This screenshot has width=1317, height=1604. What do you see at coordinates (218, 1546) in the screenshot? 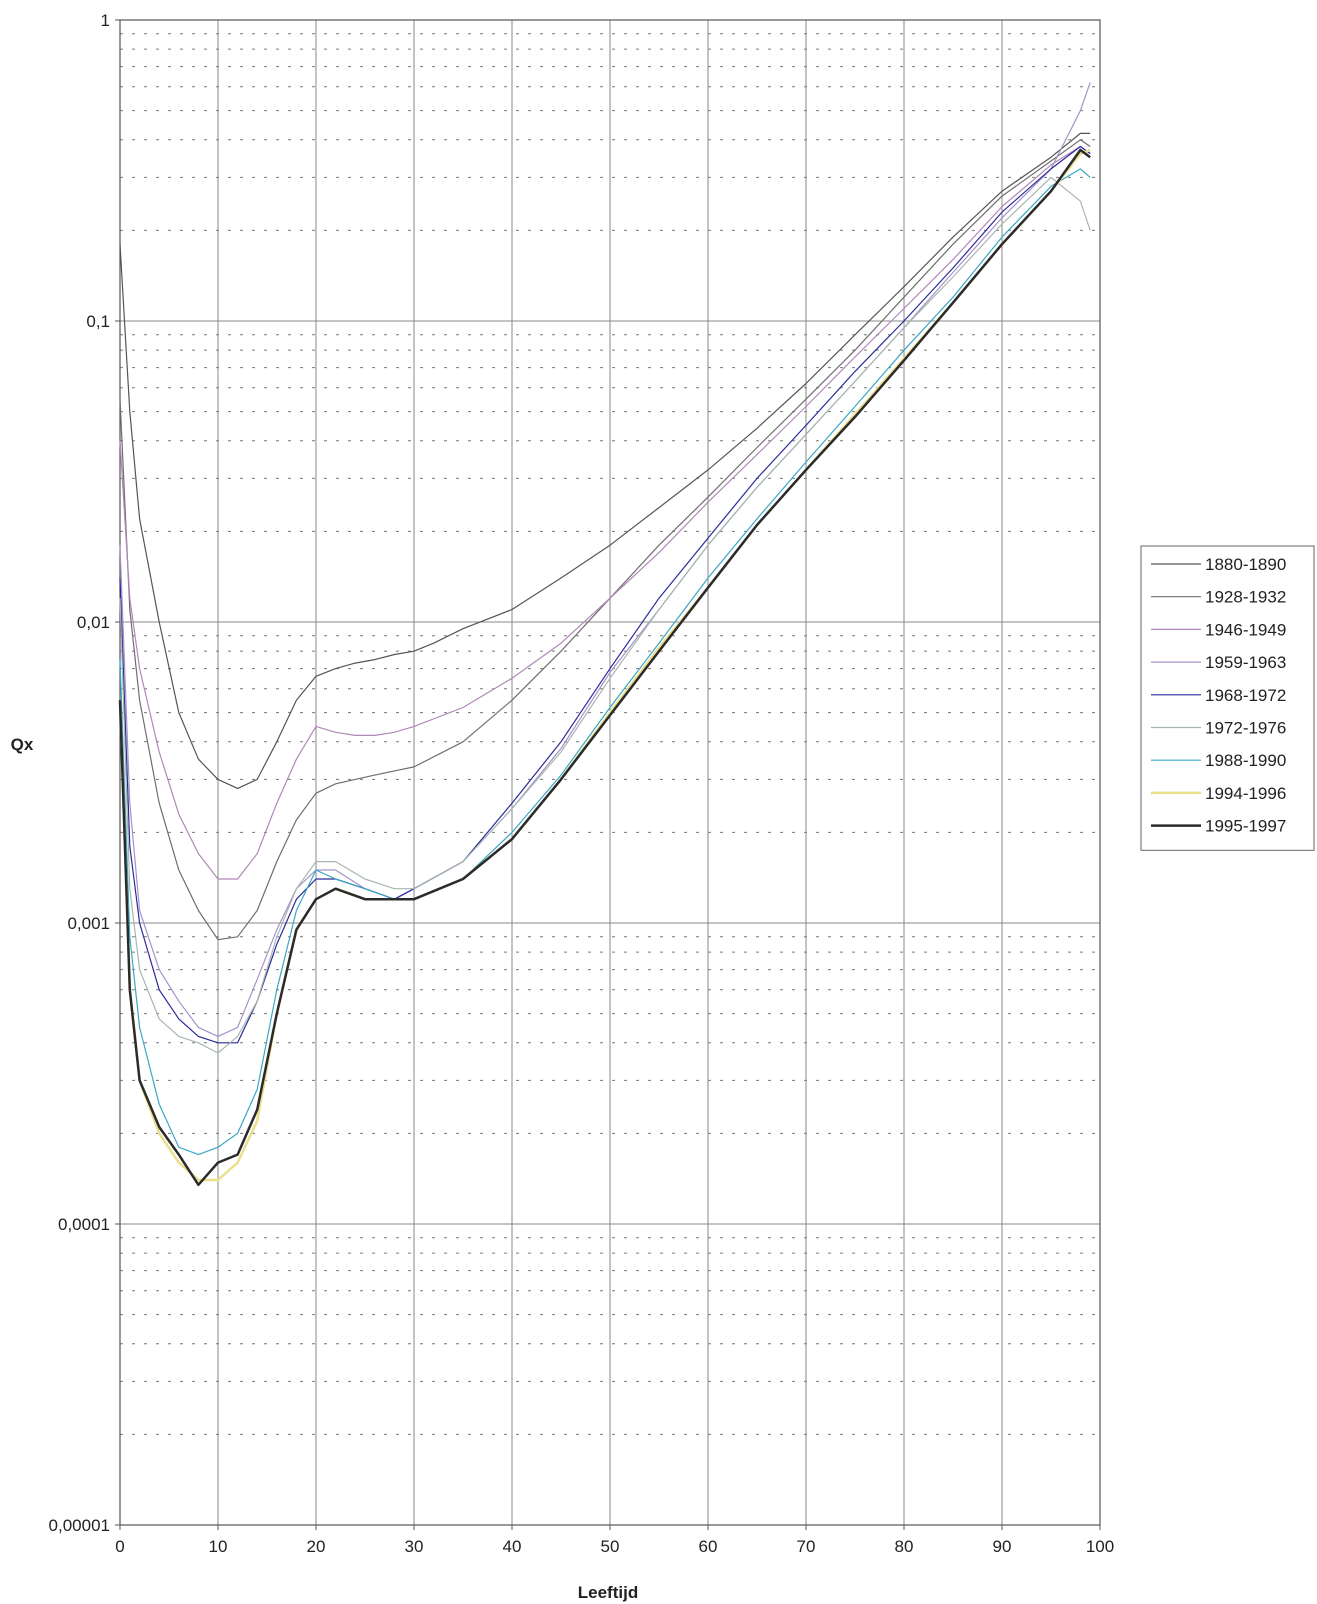
I see `x-tick-label: 10` at bounding box center [218, 1546].